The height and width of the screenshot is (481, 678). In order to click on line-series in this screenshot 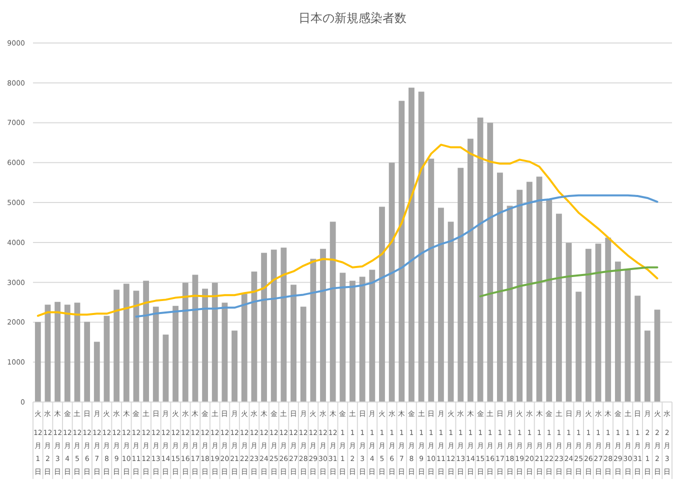, I will do `click(568, 282)`.